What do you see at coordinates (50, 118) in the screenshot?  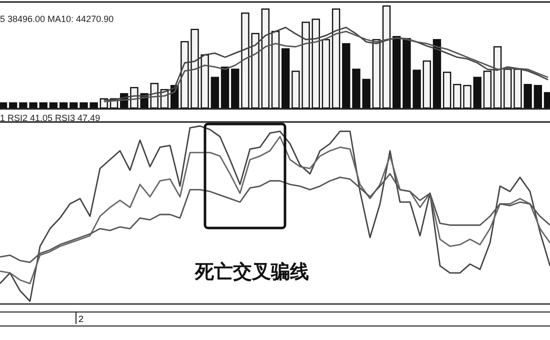 I see `text: 1 RSI2 41.05 RSI3 47.49` at bounding box center [50, 118].